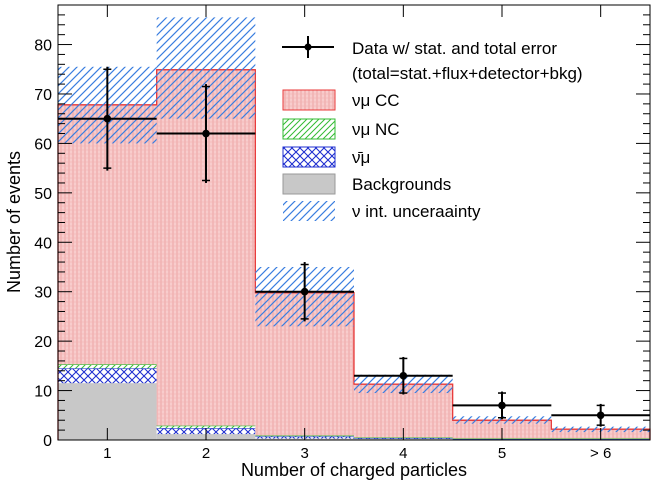 Image resolution: width=654 pixels, height=487 pixels. I want to click on legend-label-antinumu: ν̄μ, so click(361, 157).